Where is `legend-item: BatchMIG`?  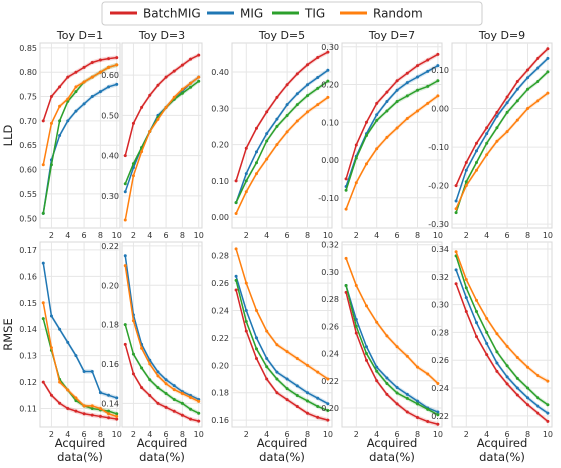 legend-item: BatchMIG is located at coordinates (155, 14).